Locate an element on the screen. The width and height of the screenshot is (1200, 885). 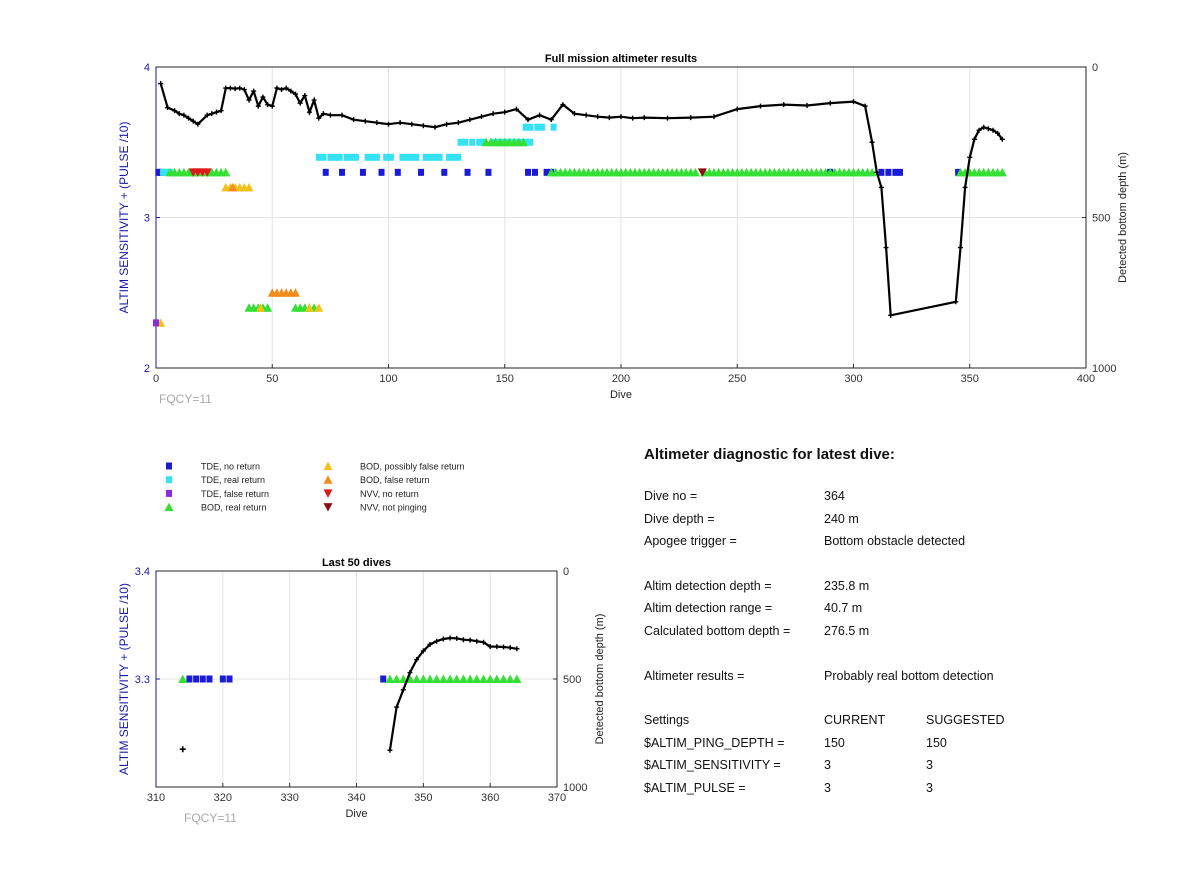
legend-marker-bod-false is located at coordinates (328, 479).